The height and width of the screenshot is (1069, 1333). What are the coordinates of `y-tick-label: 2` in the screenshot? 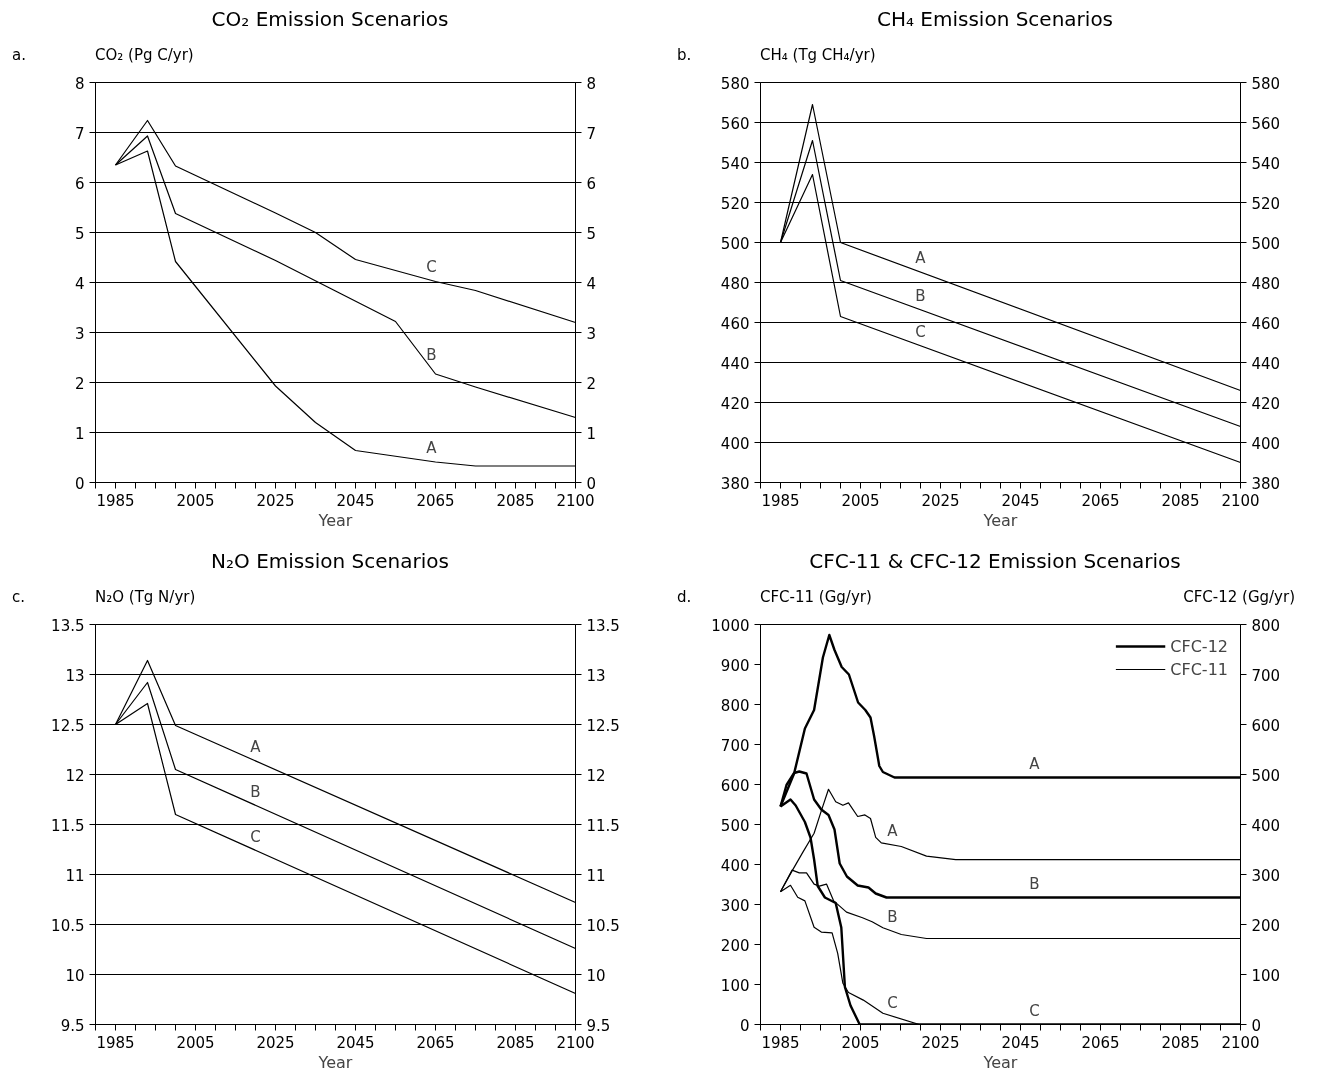 It's located at (79, 383).